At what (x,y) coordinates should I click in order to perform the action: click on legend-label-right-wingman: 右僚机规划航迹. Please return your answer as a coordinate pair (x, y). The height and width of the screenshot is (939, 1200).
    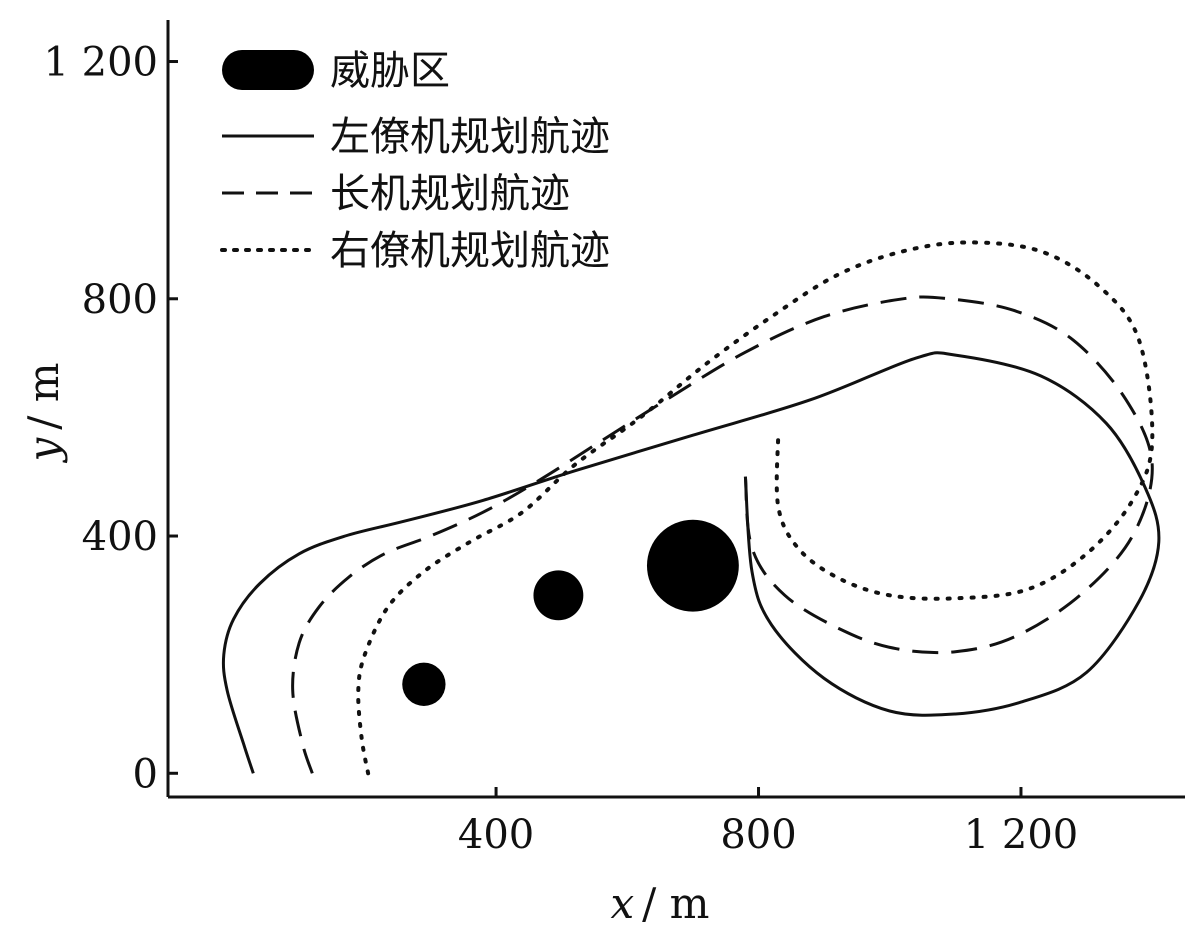
    Looking at the image, I should click on (470, 251).